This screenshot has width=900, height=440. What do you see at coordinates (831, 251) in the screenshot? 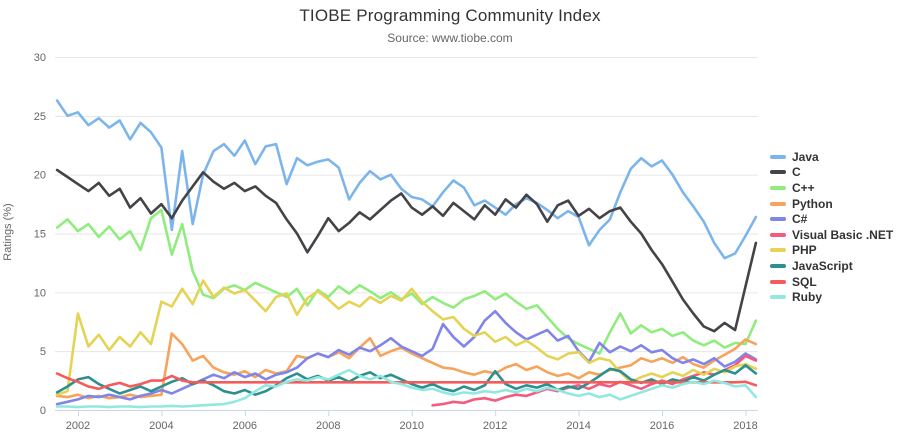
I see `legend-item-php: PHP` at bounding box center [831, 251].